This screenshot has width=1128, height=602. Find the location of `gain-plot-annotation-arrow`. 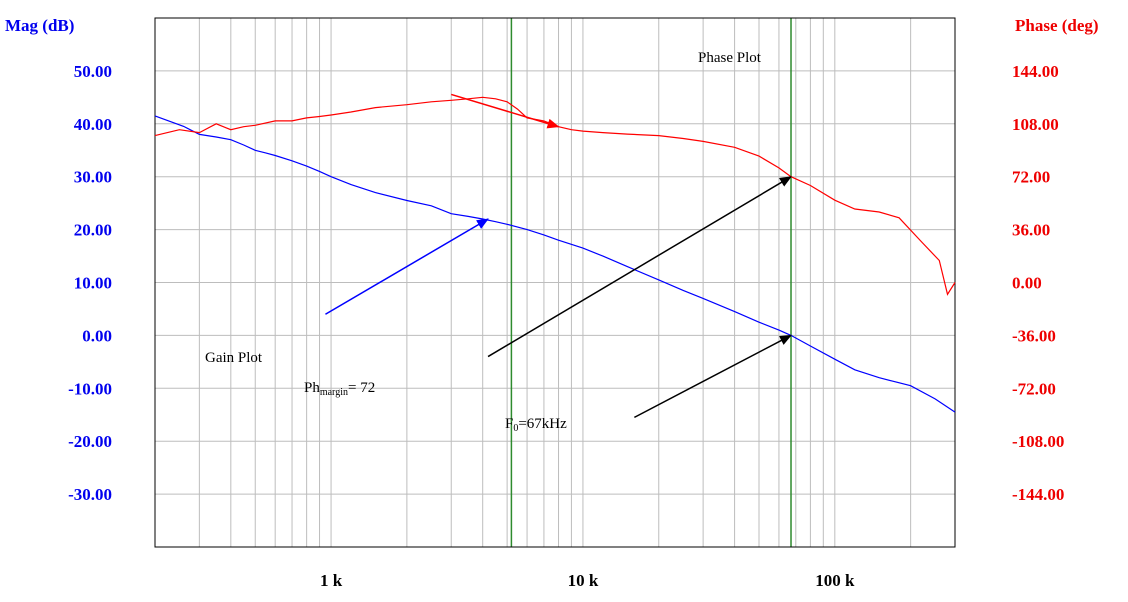

gain-plot-annotation-arrow is located at coordinates (407, 266).